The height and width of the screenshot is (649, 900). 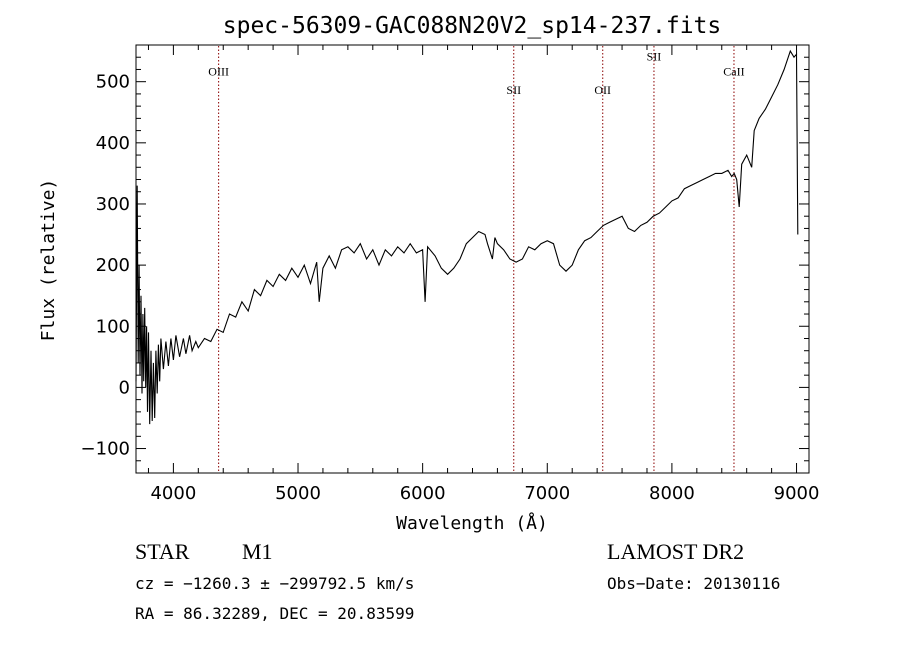 What do you see at coordinates (694, 583) in the screenshot?
I see `observation-date: Obs−Date: 20130116` at bounding box center [694, 583].